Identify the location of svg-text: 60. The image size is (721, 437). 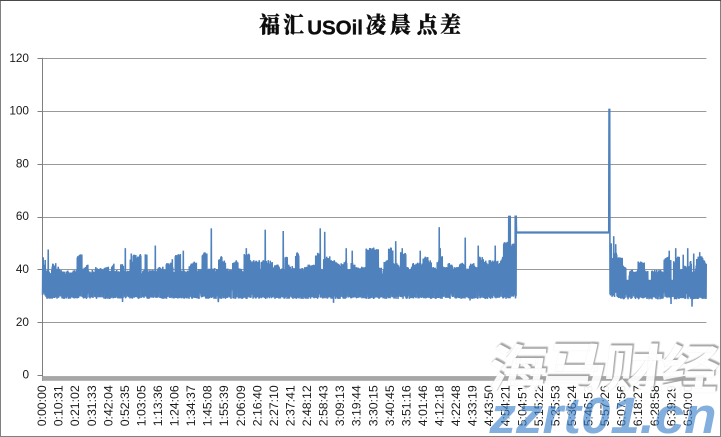
(23, 216).